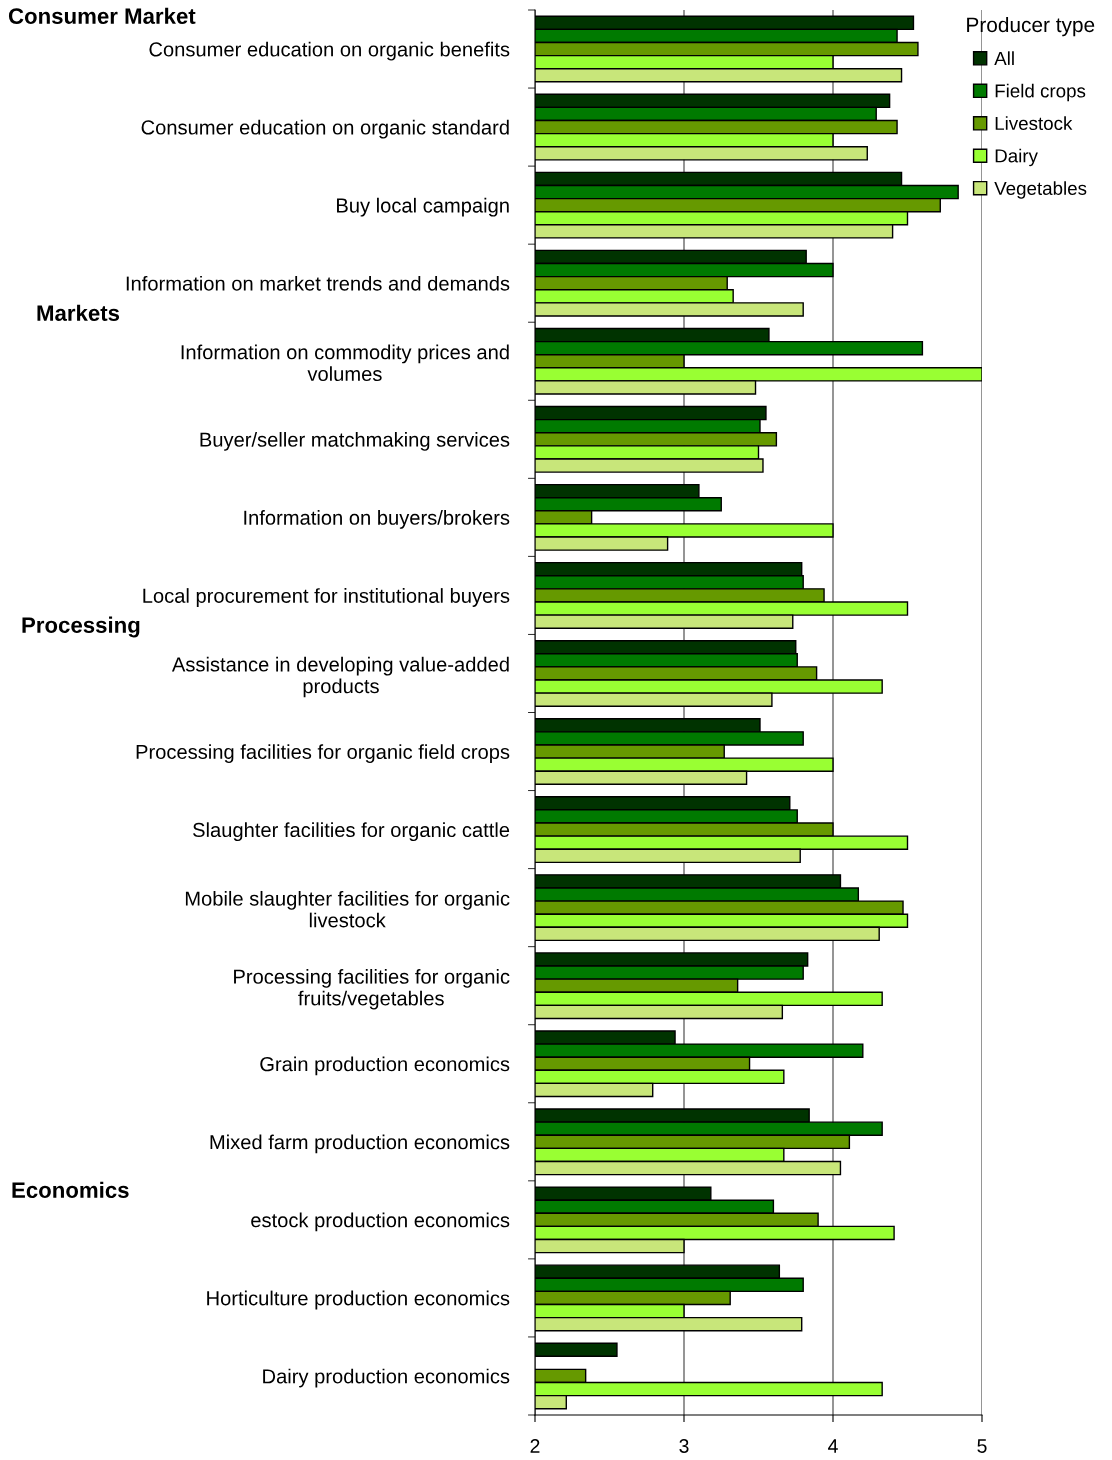  What do you see at coordinates (81, 627) in the screenshot?
I see `text: Processing` at bounding box center [81, 627].